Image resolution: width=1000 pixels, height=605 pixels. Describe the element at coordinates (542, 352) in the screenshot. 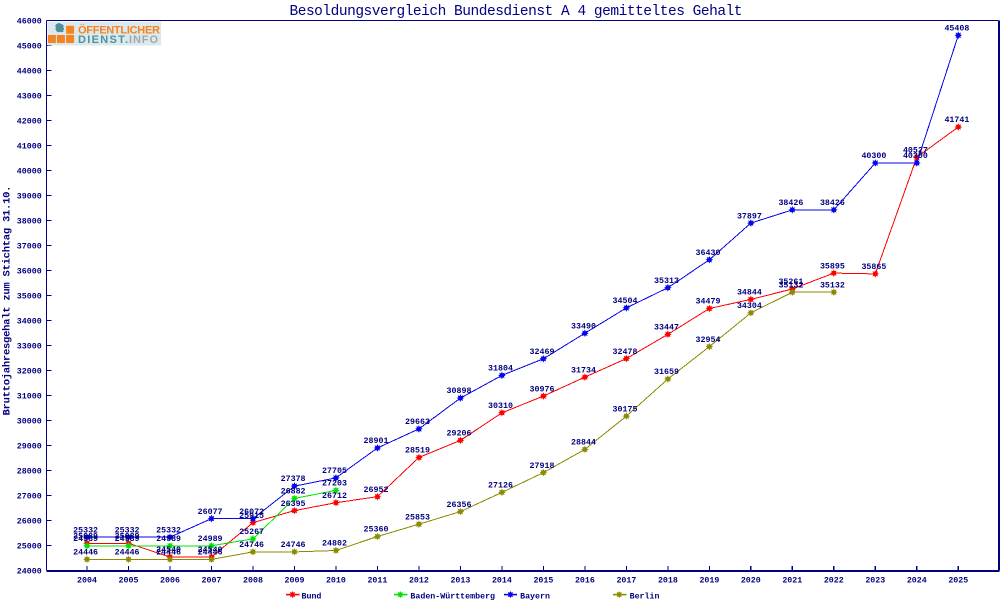

I see `svg-text: 32469` at that location.